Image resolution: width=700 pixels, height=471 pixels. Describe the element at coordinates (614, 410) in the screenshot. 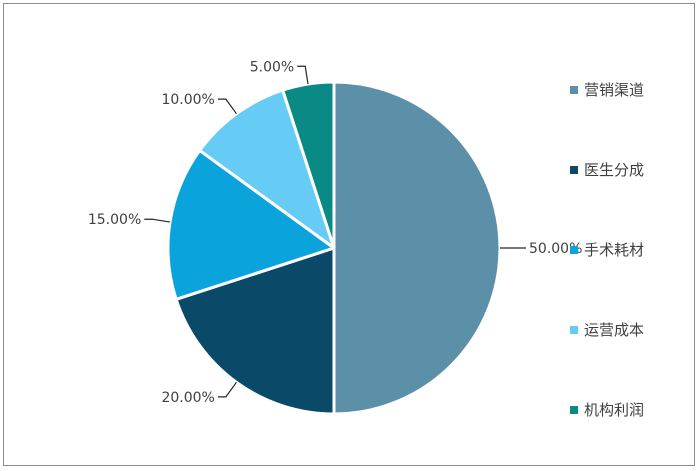

I see `legend-label-5: 机构利润` at that location.